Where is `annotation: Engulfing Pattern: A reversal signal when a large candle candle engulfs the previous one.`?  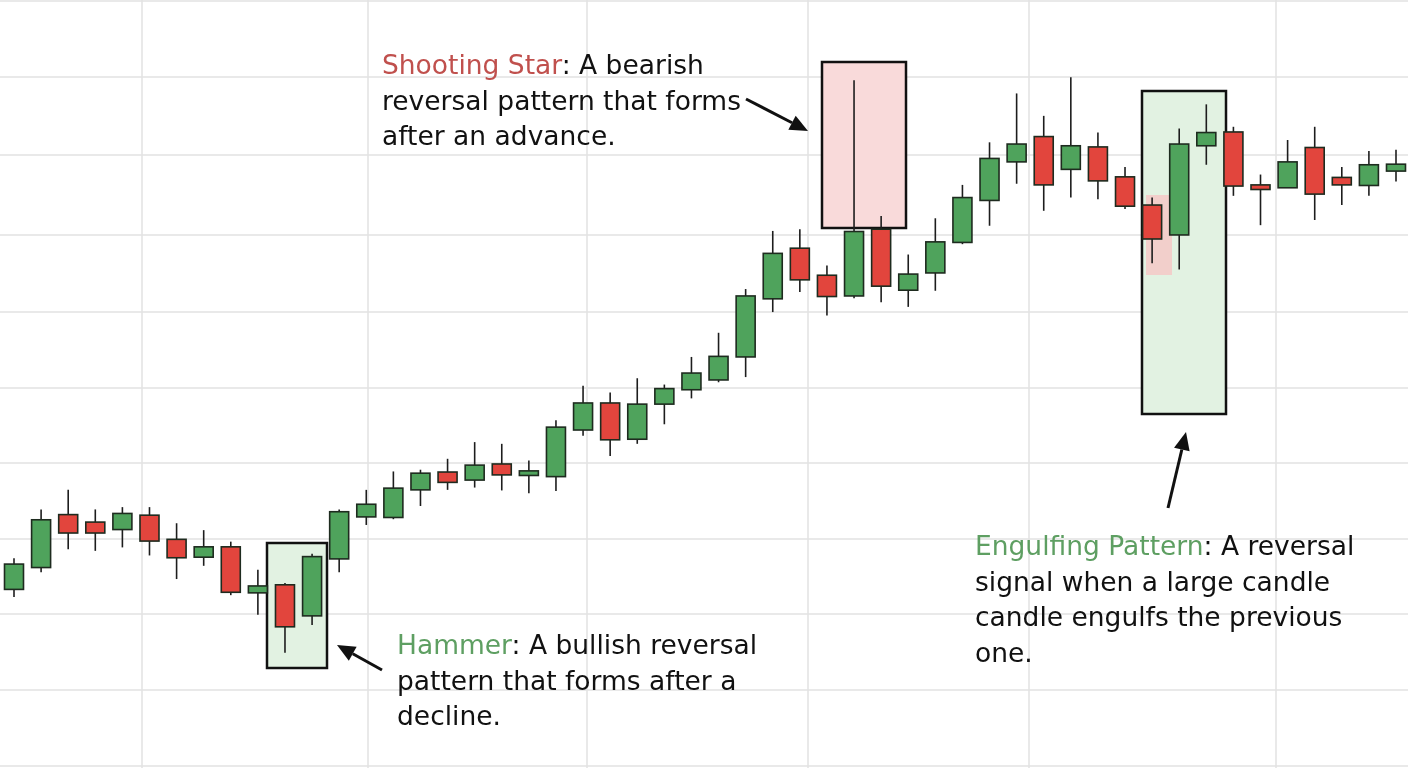 annotation: Engulfing Pattern: A reversal signal when a large candle candle engulfs the previous one. is located at coordinates (1165, 599).